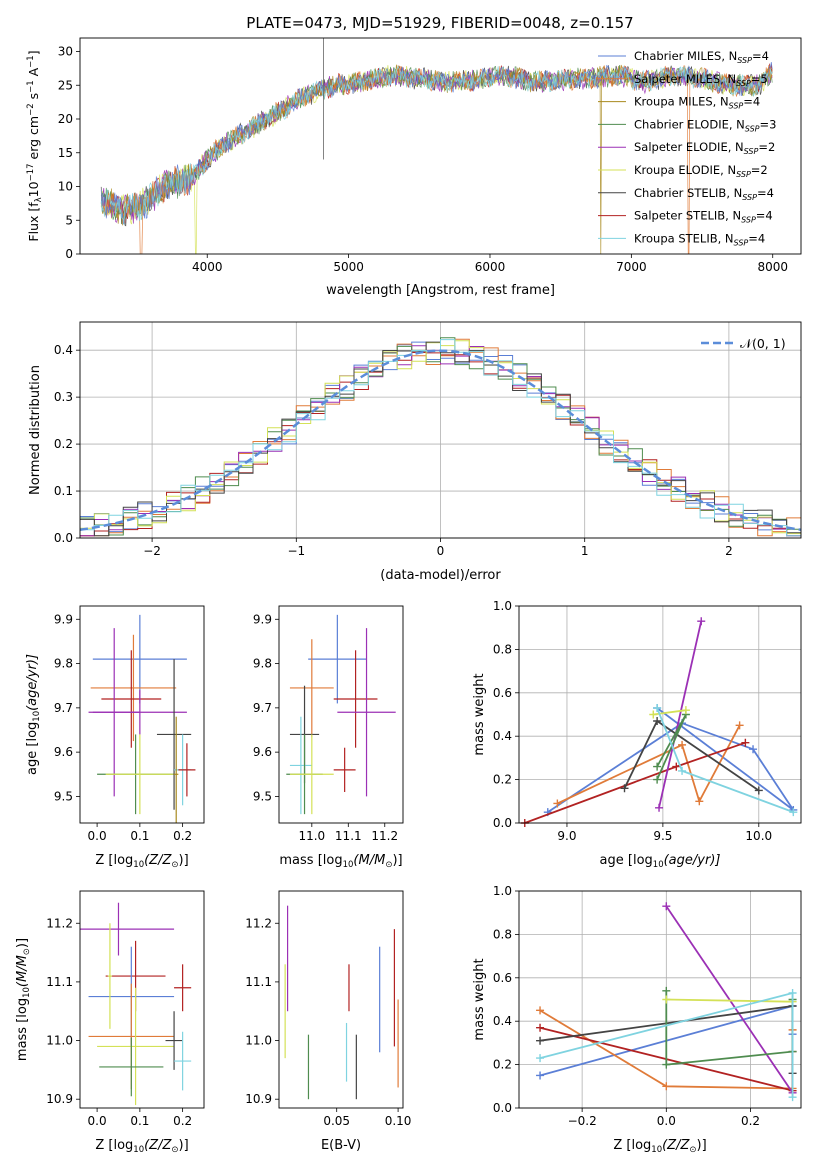 The width and height of the screenshot is (819, 1170). I want to click on y-axis-label: Normed distribution, so click(35, 430).